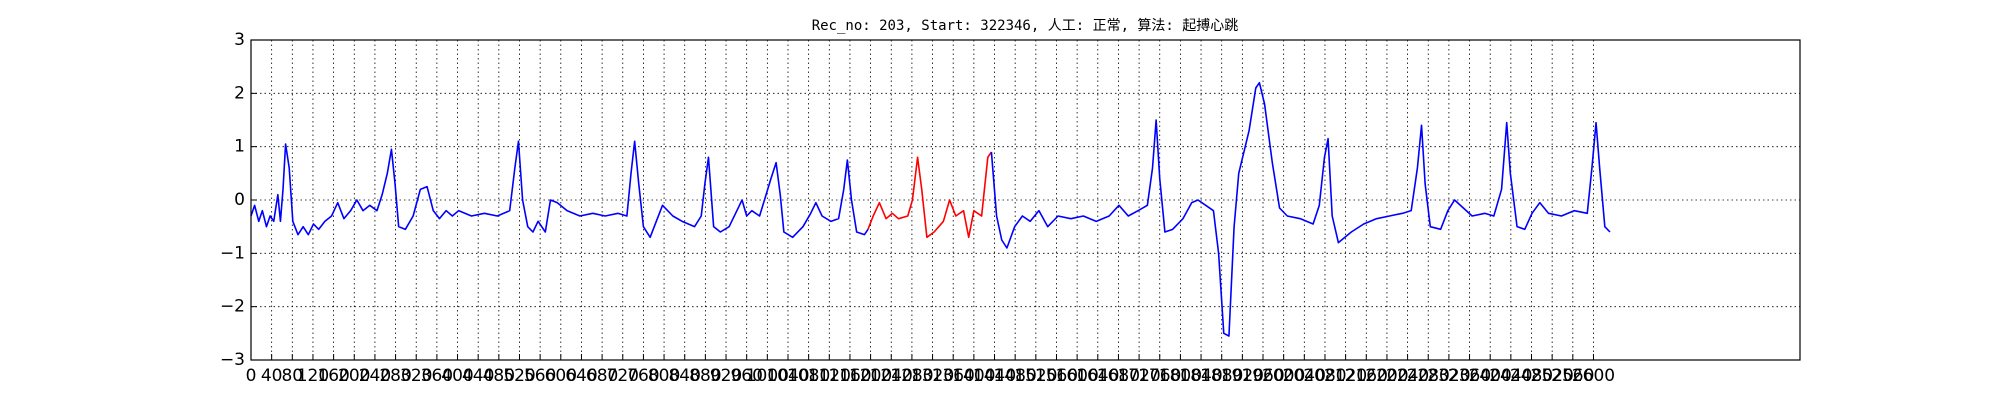 This screenshot has width=2000, height=400. What do you see at coordinates (1490, 376) in the screenshot?
I see `x-tick-label: 2400` at bounding box center [1490, 376].